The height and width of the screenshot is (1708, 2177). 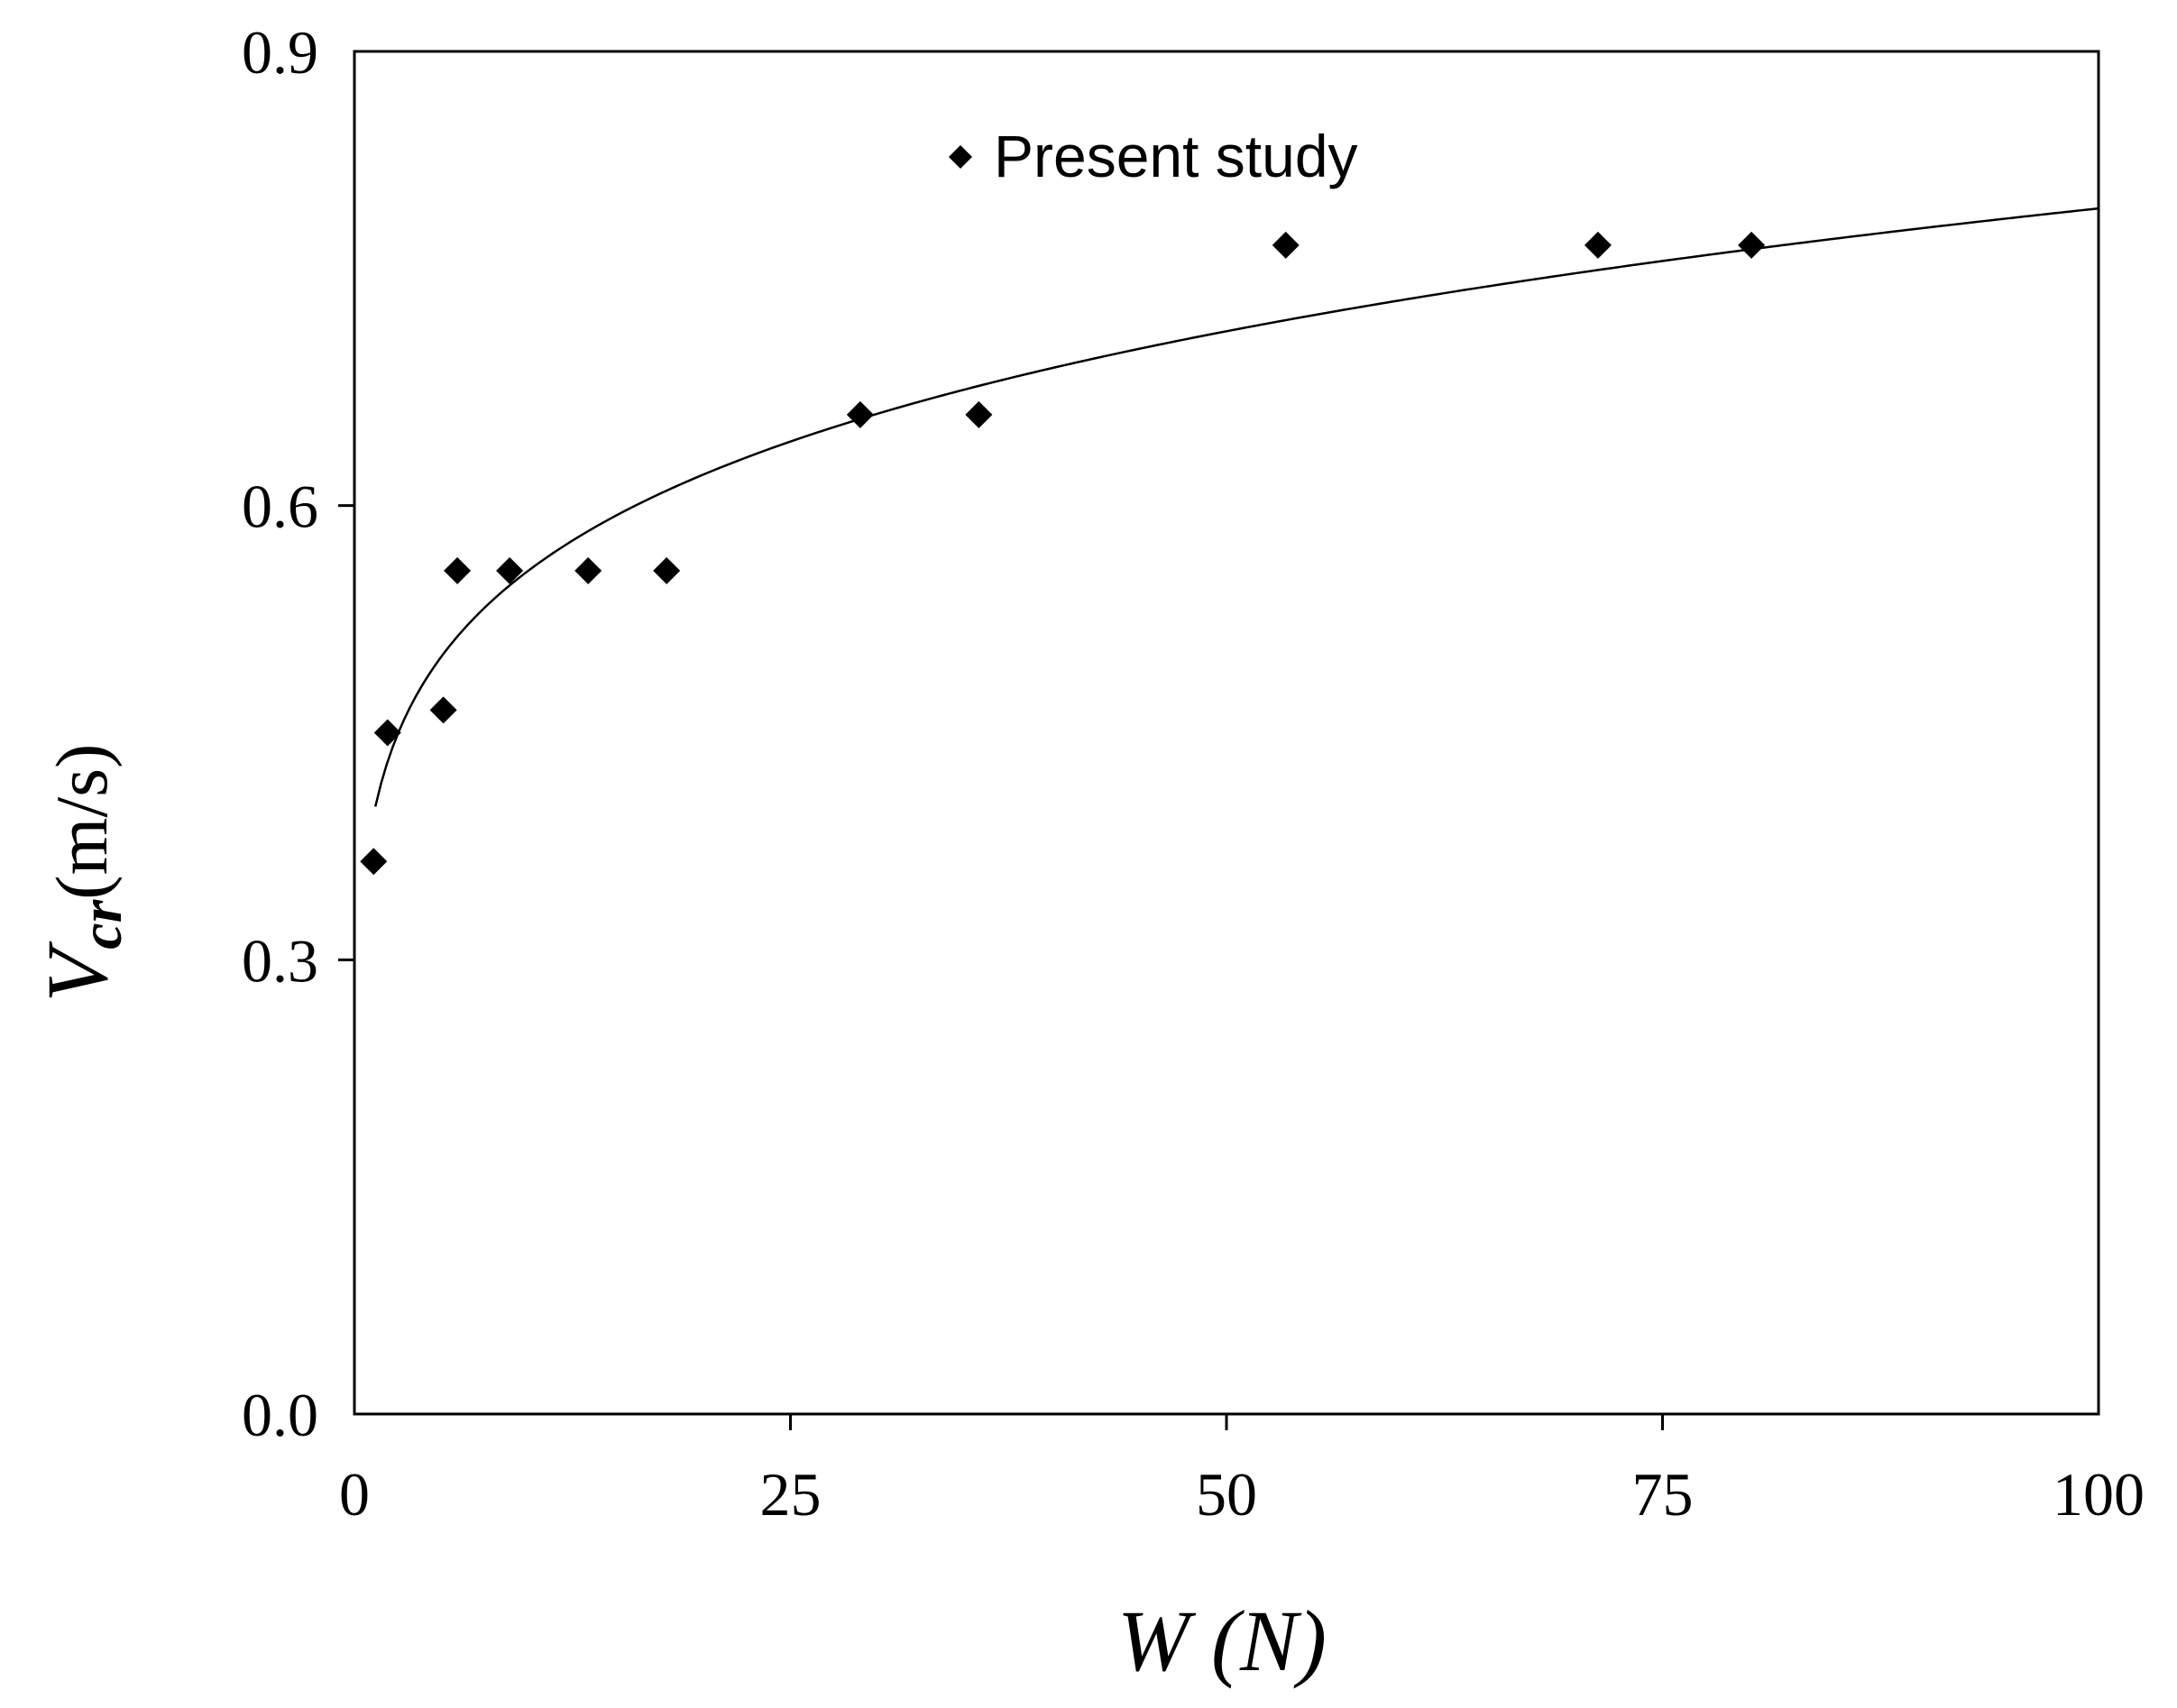 What do you see at coordinates (791, 1494) in the screenshot?
I see `x-tick-label: 25` at bounding box center [791, 1494].